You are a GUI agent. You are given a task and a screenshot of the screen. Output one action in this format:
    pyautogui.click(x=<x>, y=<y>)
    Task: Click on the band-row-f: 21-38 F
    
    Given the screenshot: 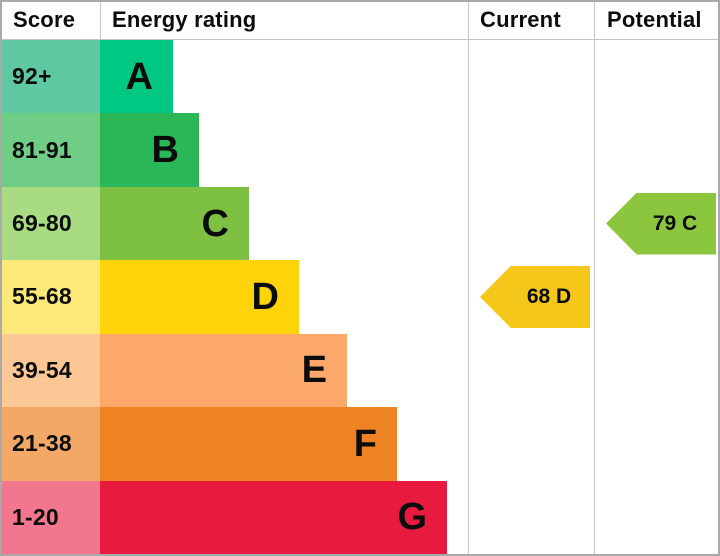 What is the action you would take?
    pyautogui.click(x=360, y=444)
    